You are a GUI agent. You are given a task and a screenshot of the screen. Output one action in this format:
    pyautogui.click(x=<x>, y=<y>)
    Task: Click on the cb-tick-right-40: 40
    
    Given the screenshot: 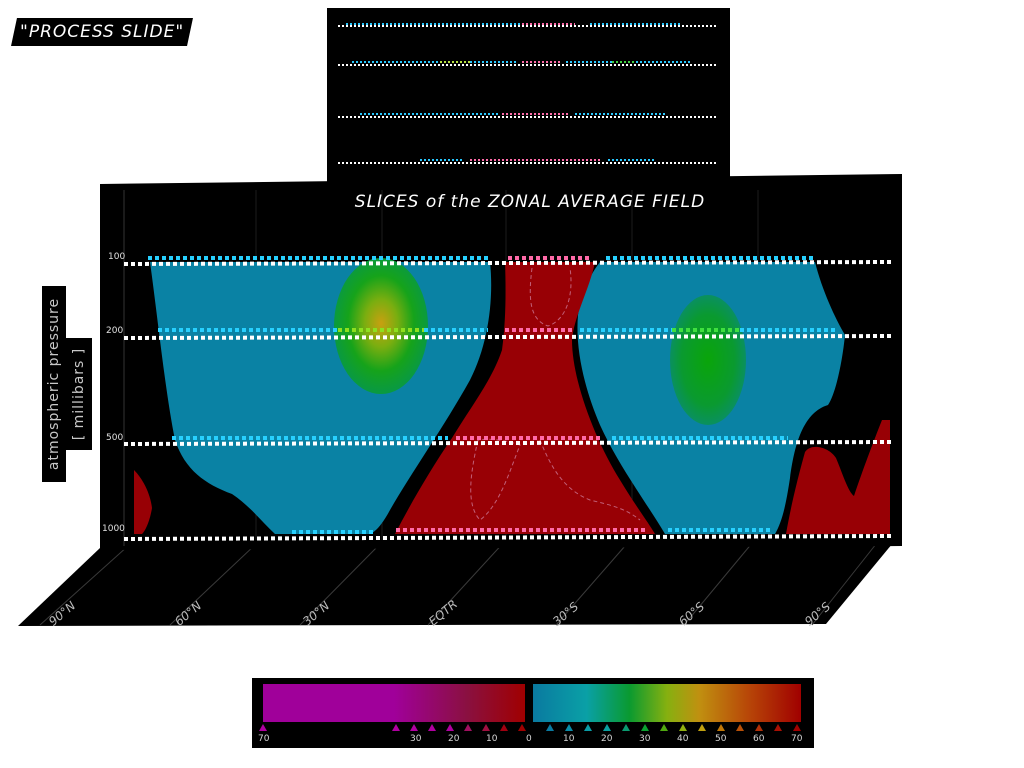 What is the action you would take?
    pyautogui.click(x=683, y=739)
    